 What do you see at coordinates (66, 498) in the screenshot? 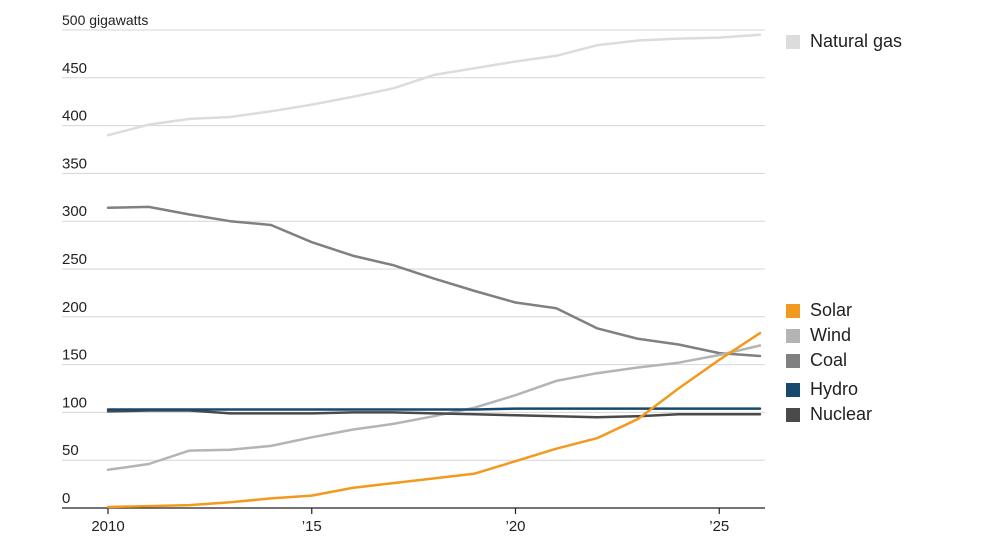
I see `y-tick-label-0: 0` at bounding box center [66, 498].